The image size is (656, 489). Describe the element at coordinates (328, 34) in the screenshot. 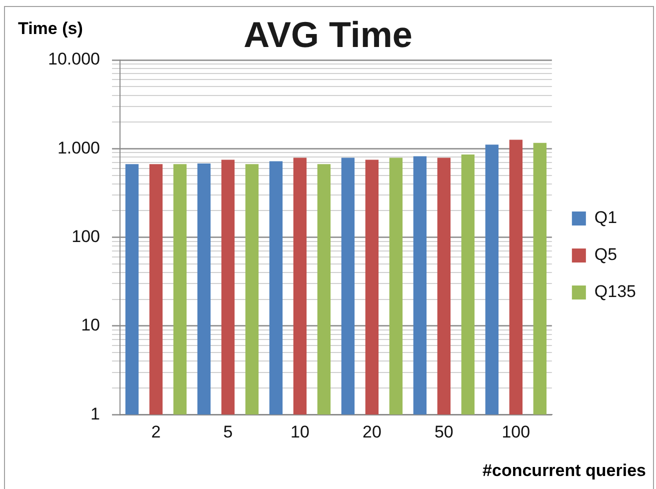

I see `chart-title: AVG Time` at that location.